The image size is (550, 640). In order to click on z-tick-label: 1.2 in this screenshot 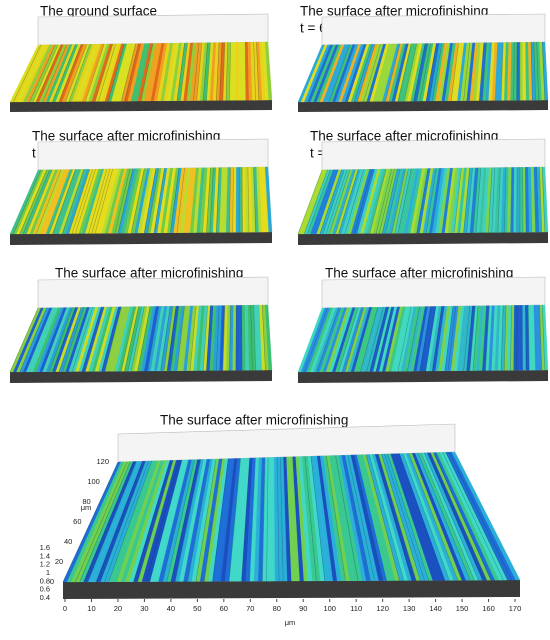, I will do `click(45, 564)`.